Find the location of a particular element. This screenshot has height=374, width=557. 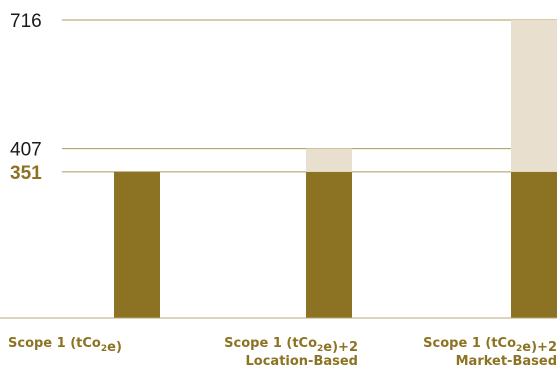

y-tick-label: 407 is located at coordinates (26, 150).